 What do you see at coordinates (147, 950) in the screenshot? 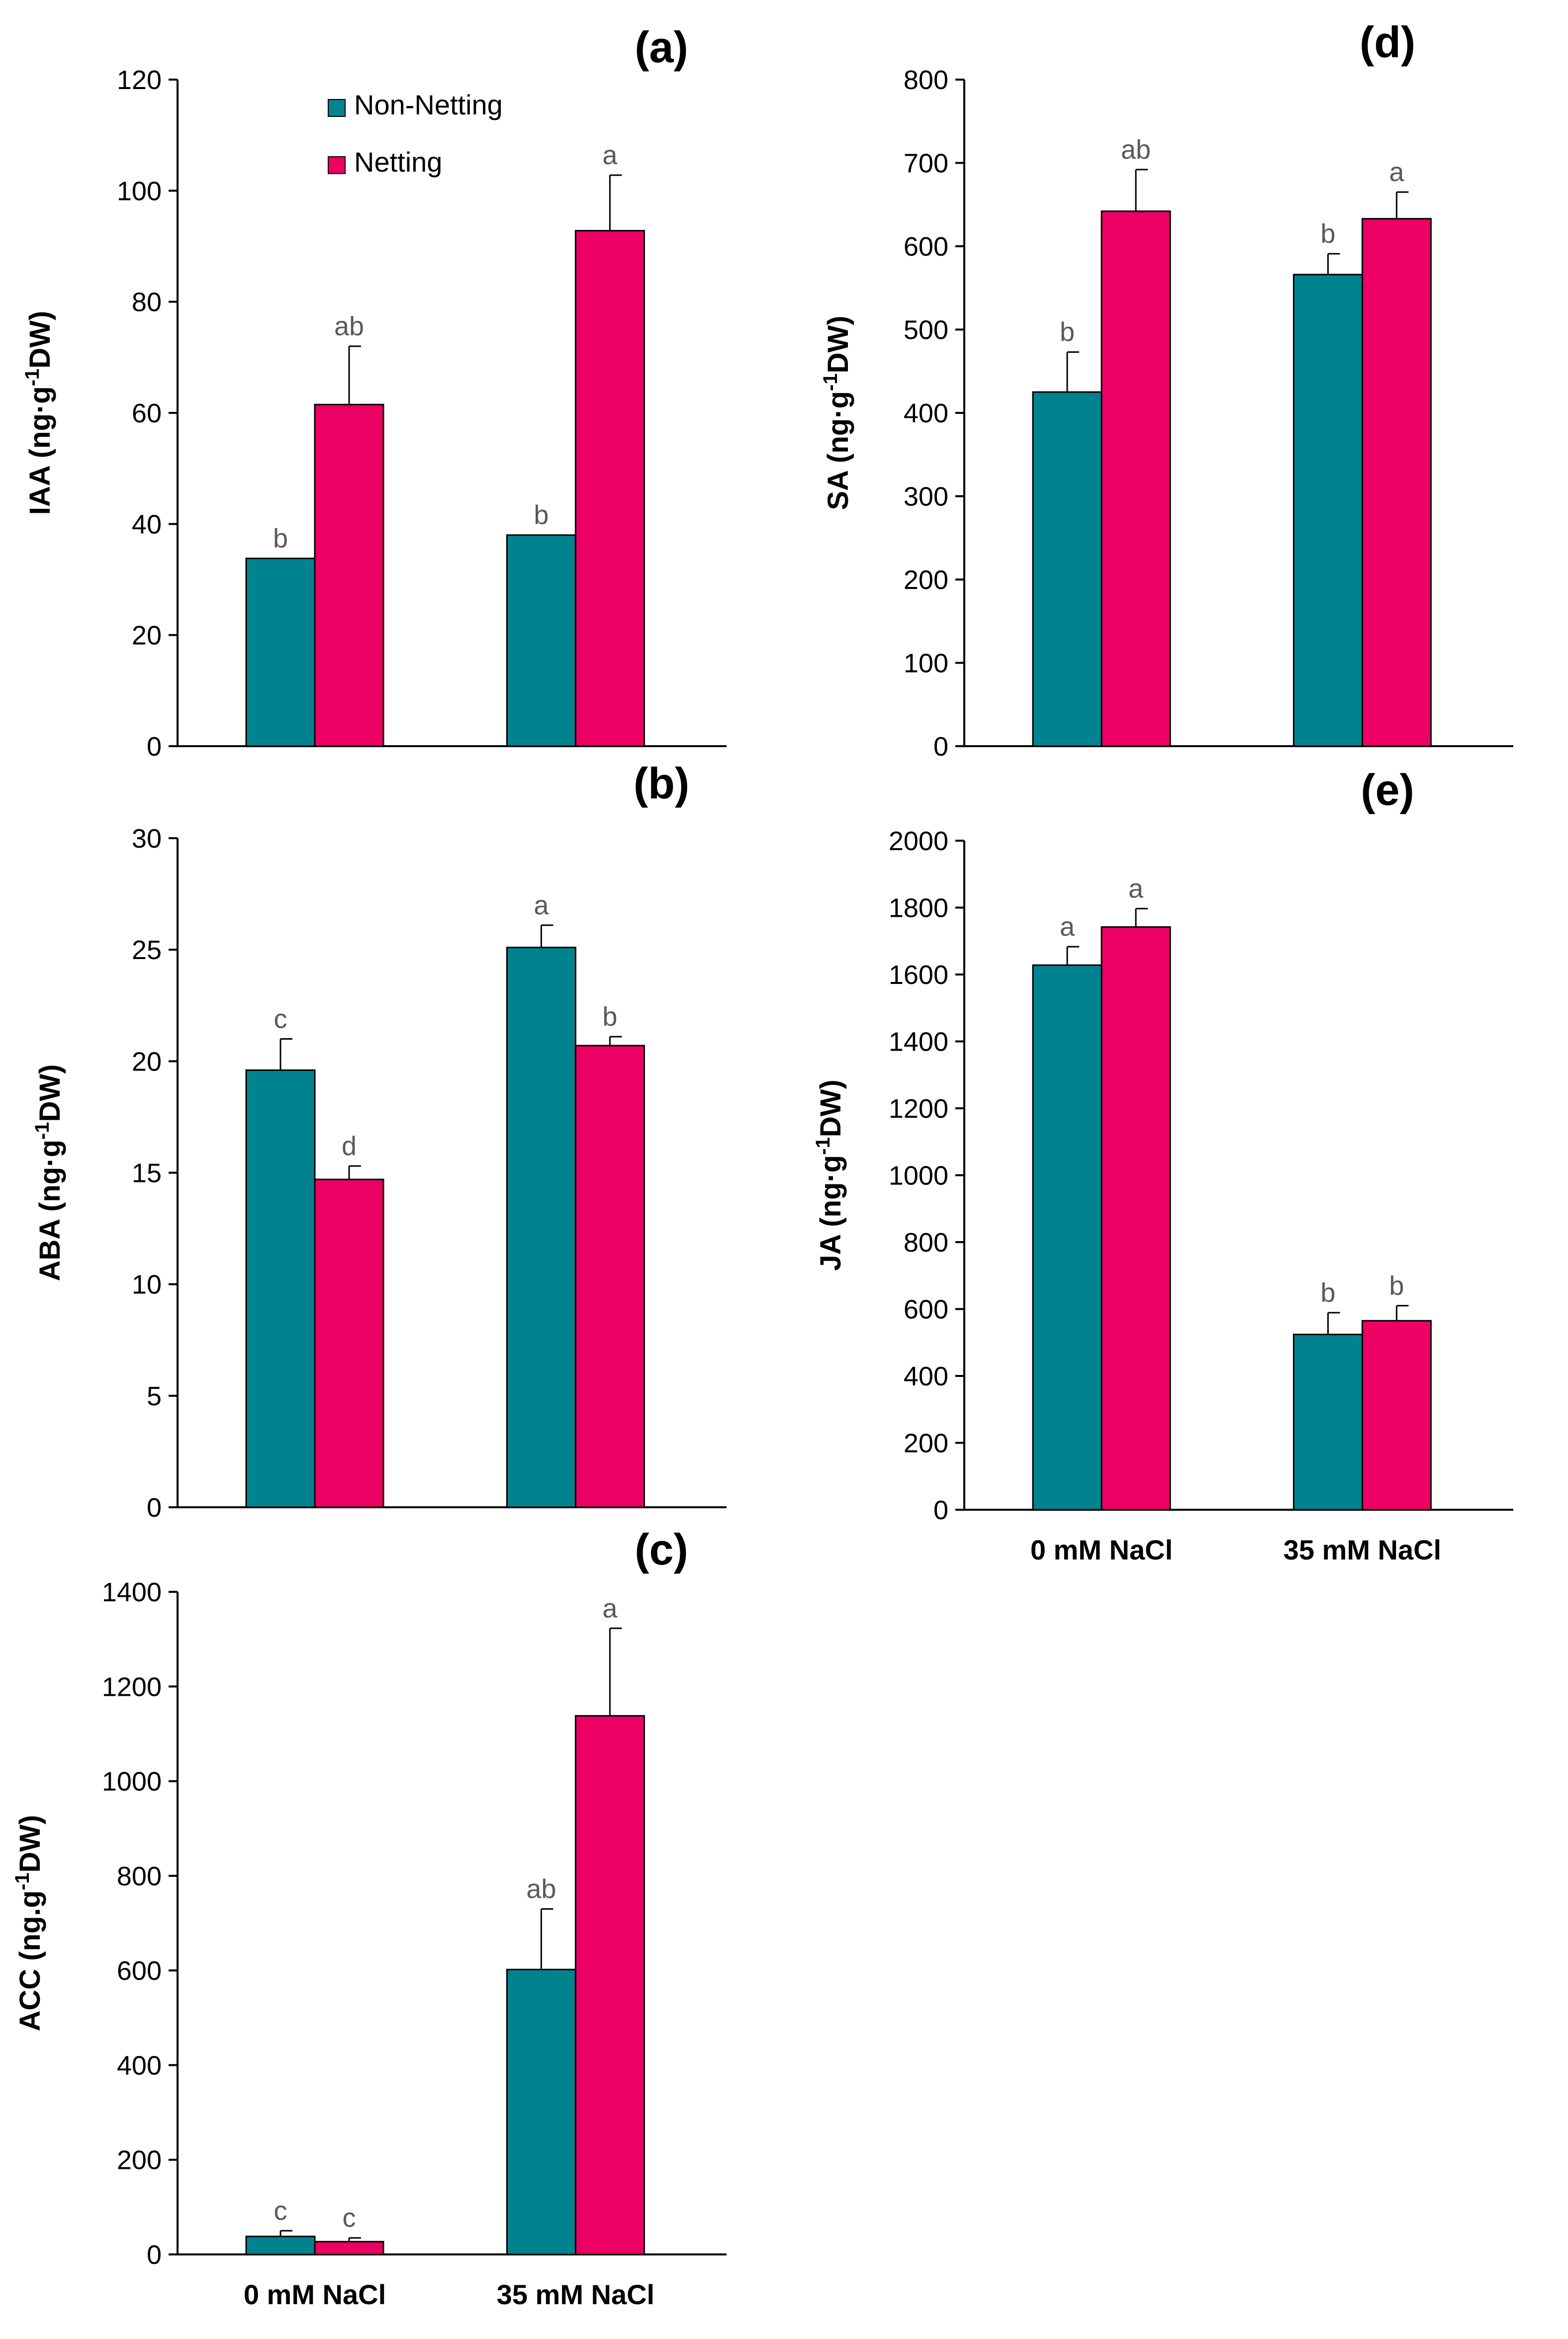
I see `y-tick-label: 25` at bounding box center [147, 950].